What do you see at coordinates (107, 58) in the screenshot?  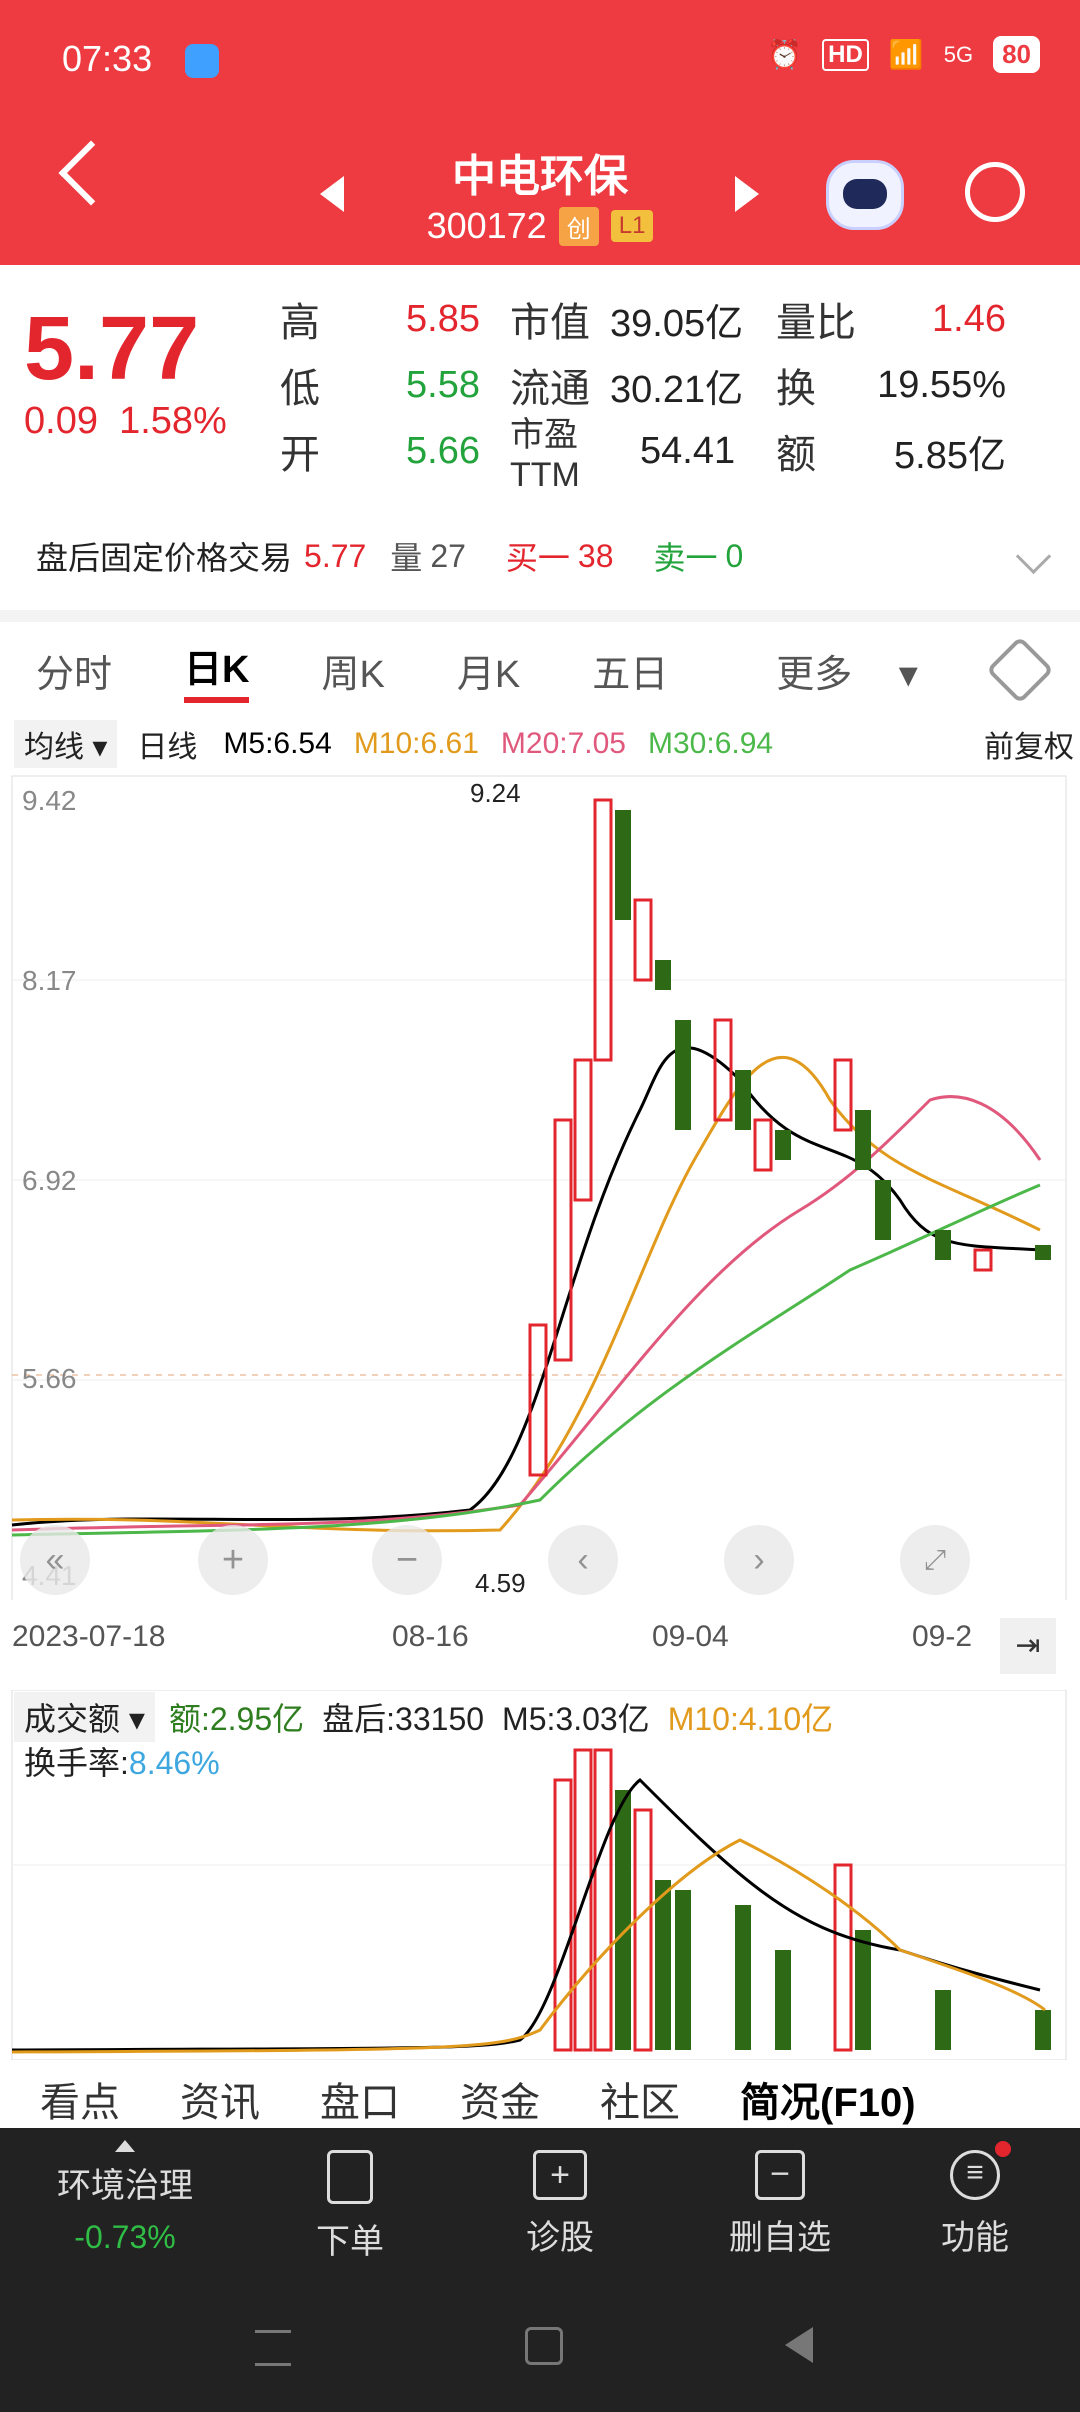 I see `status-time: 07:33` at bounding box center [107, 58].